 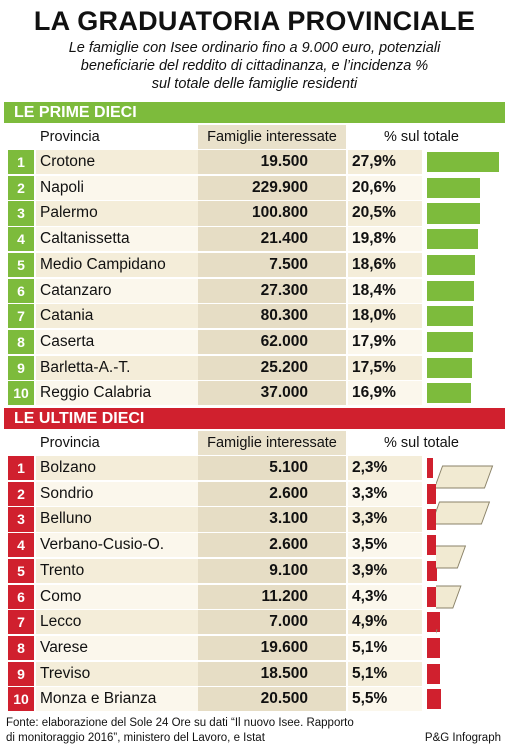 I want to click on province: Barletta-A.-T., so click(x=85, y=367).